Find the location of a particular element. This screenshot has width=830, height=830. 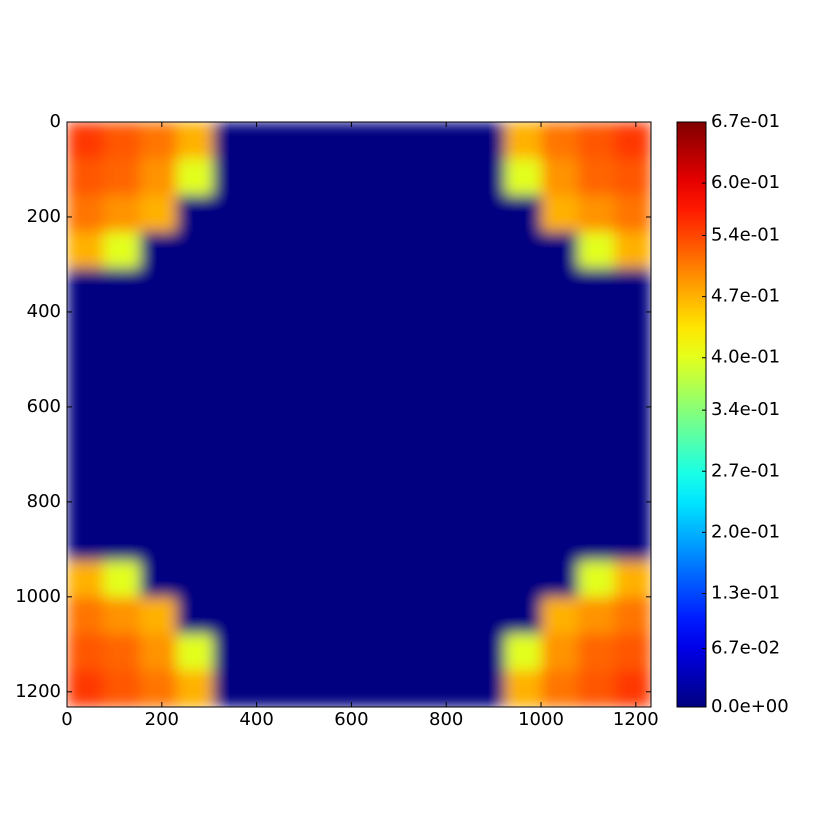

y-tick-label: 1200 is located at coordinates (38, 691).